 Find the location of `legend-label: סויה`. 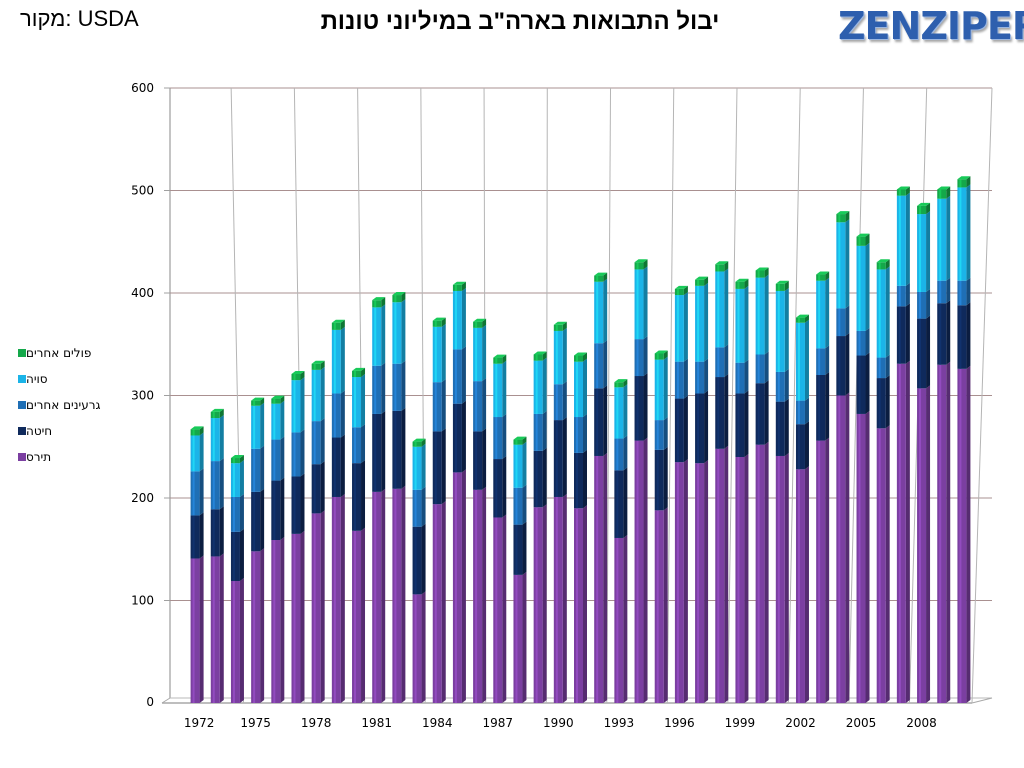

legend-label: סויה is located at coordinates (37, 379).